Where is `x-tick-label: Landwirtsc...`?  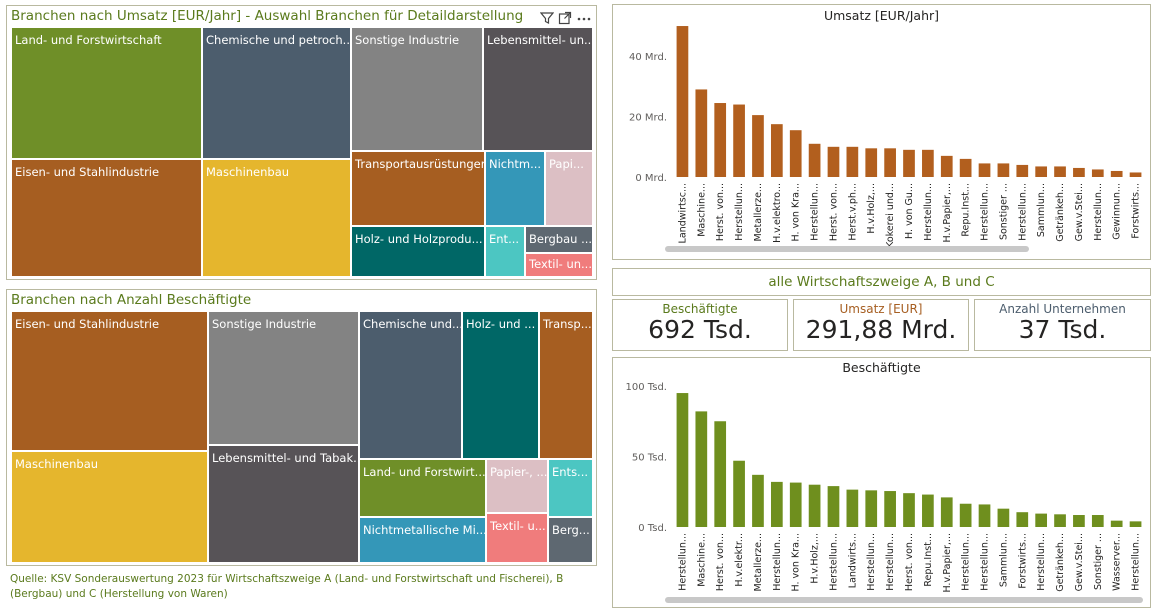 x-tick-label: Landwirtsc... is located at coordinates (682, 213).